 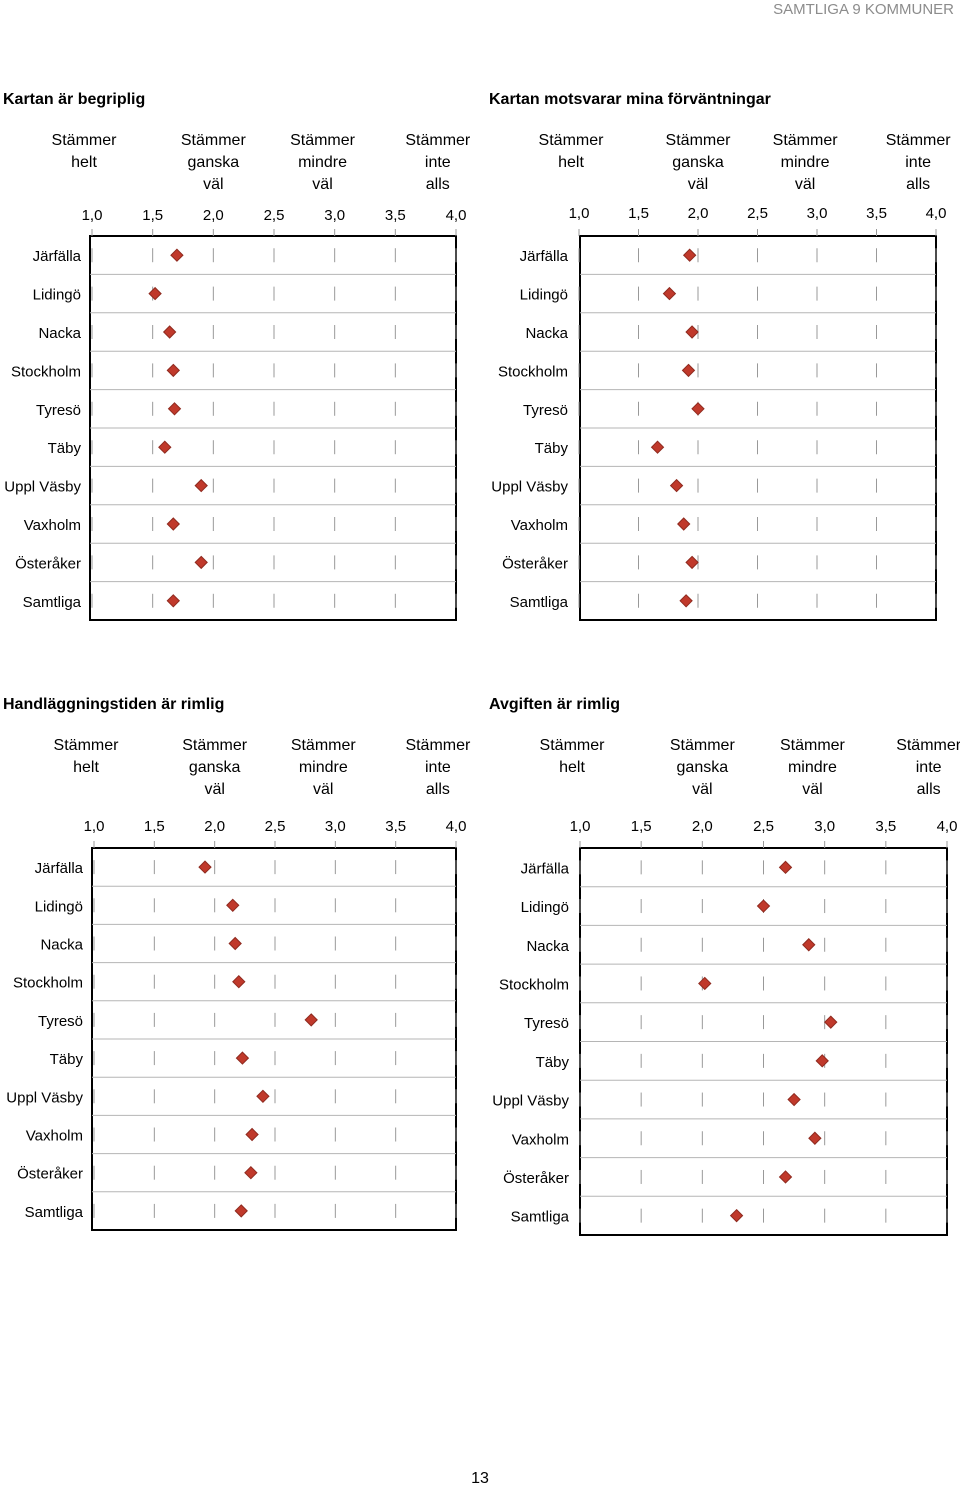 What do you see at coordinates (630, 99) in the screenshot?
I see `chart-title: Kartan motsvarar mina förväntningar` at bounding box center [630, 99].